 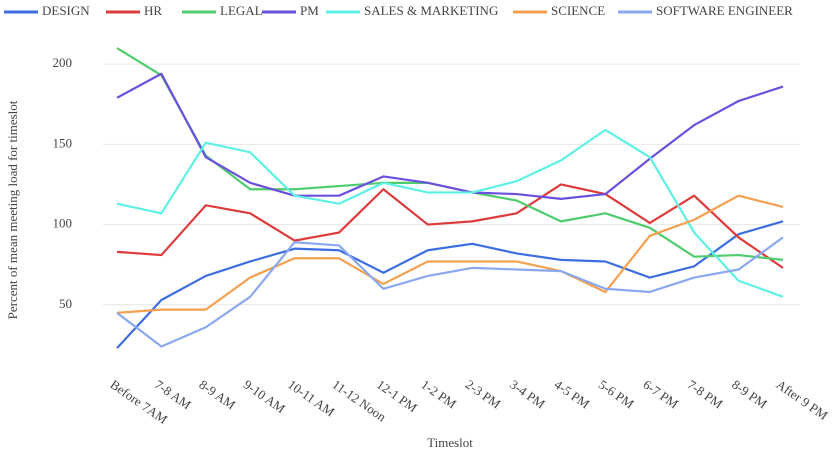 What do you see at coordinates (241, 10) in the screenshot?
I see `legend-label: LEGAL` at bounding box center [241, 10].